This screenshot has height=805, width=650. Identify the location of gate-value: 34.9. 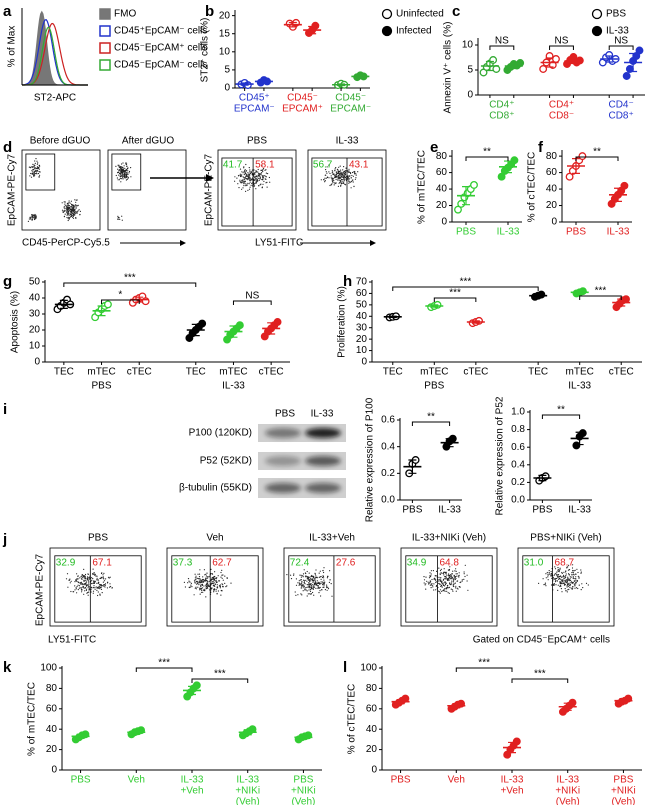
(417, 562).